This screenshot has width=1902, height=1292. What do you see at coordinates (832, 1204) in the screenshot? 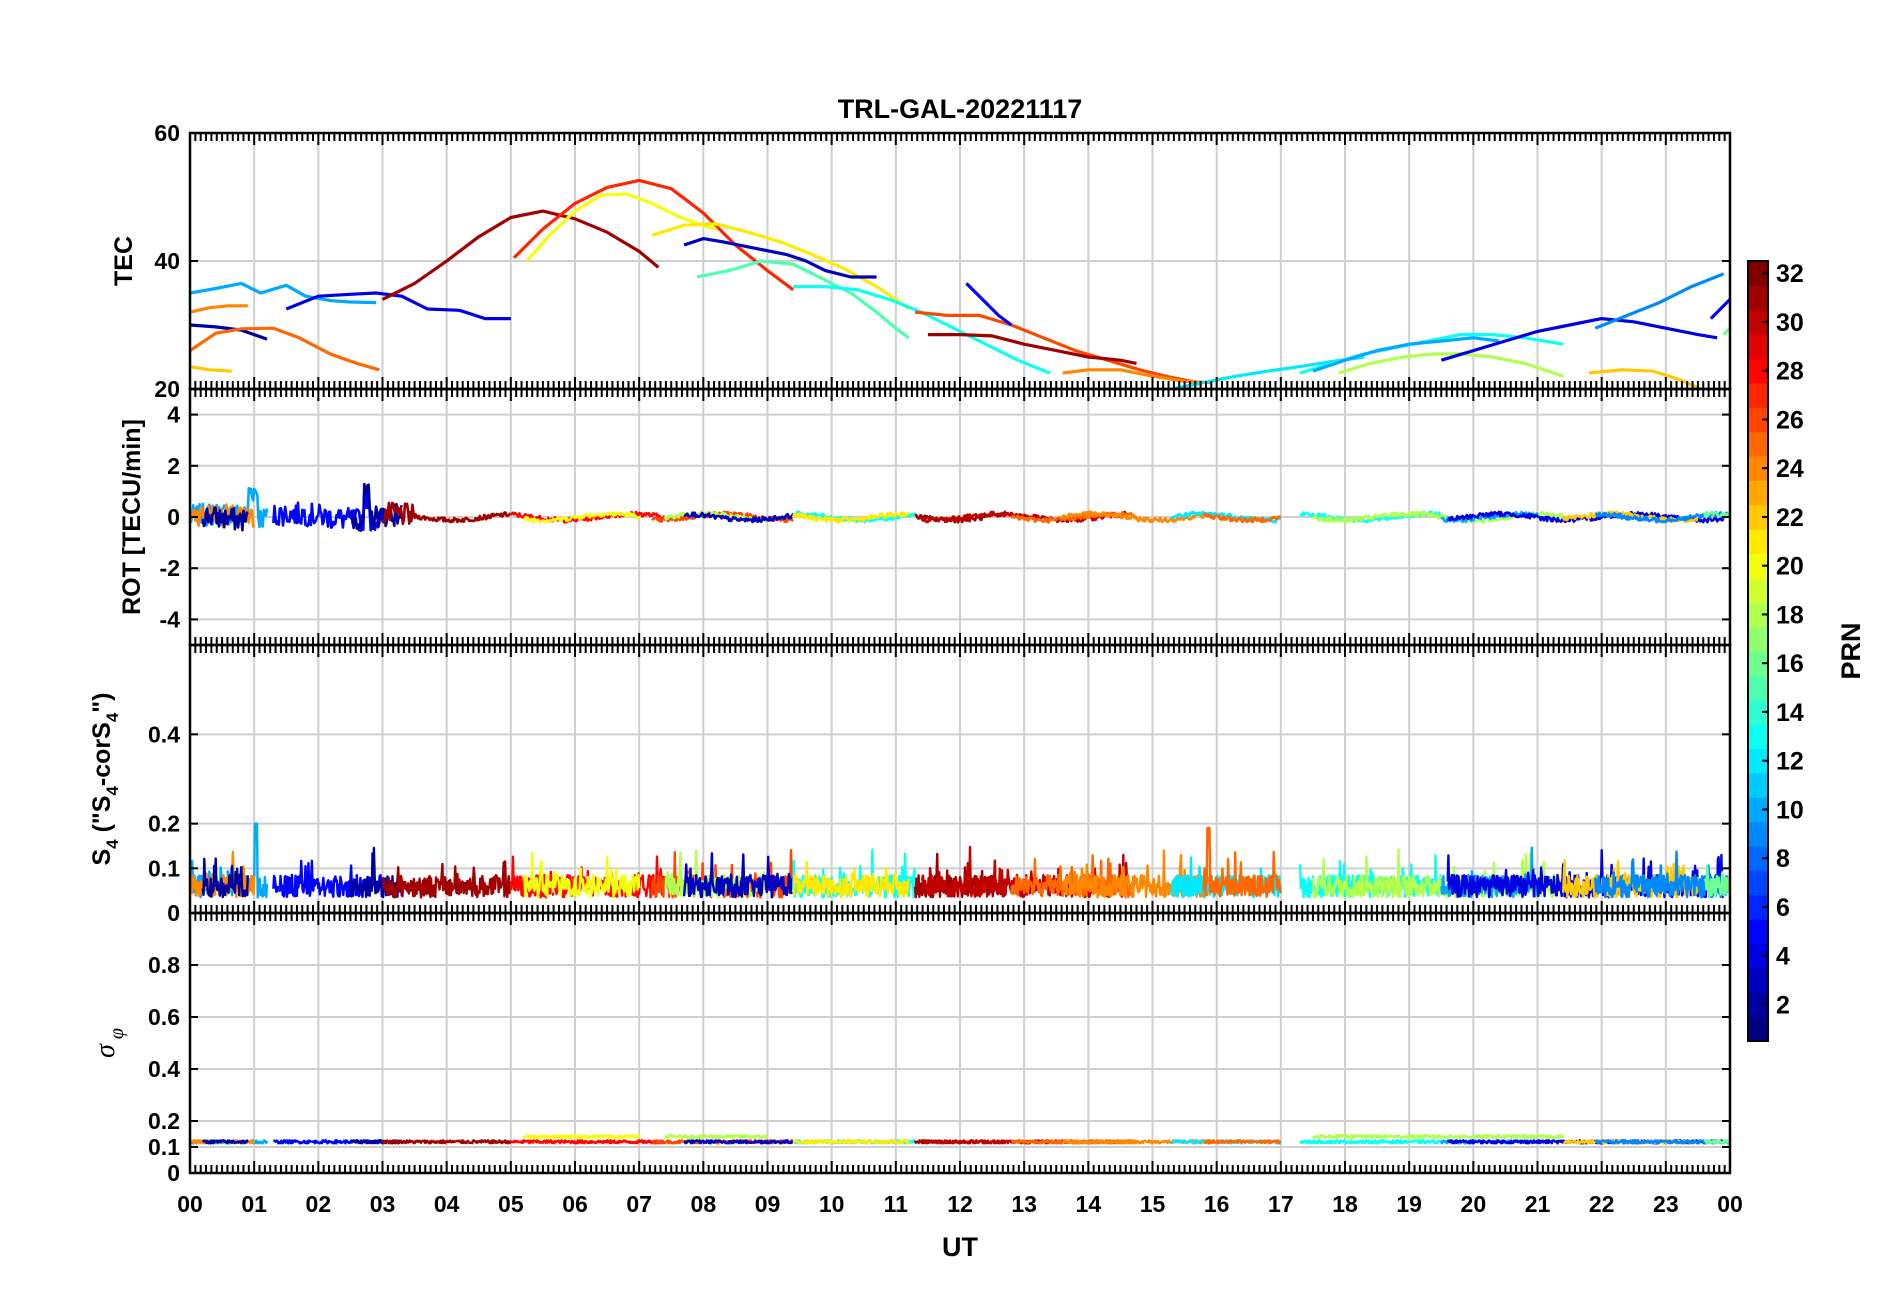
I see `x-tick-label: 10` at bounding box center [832, 1204].